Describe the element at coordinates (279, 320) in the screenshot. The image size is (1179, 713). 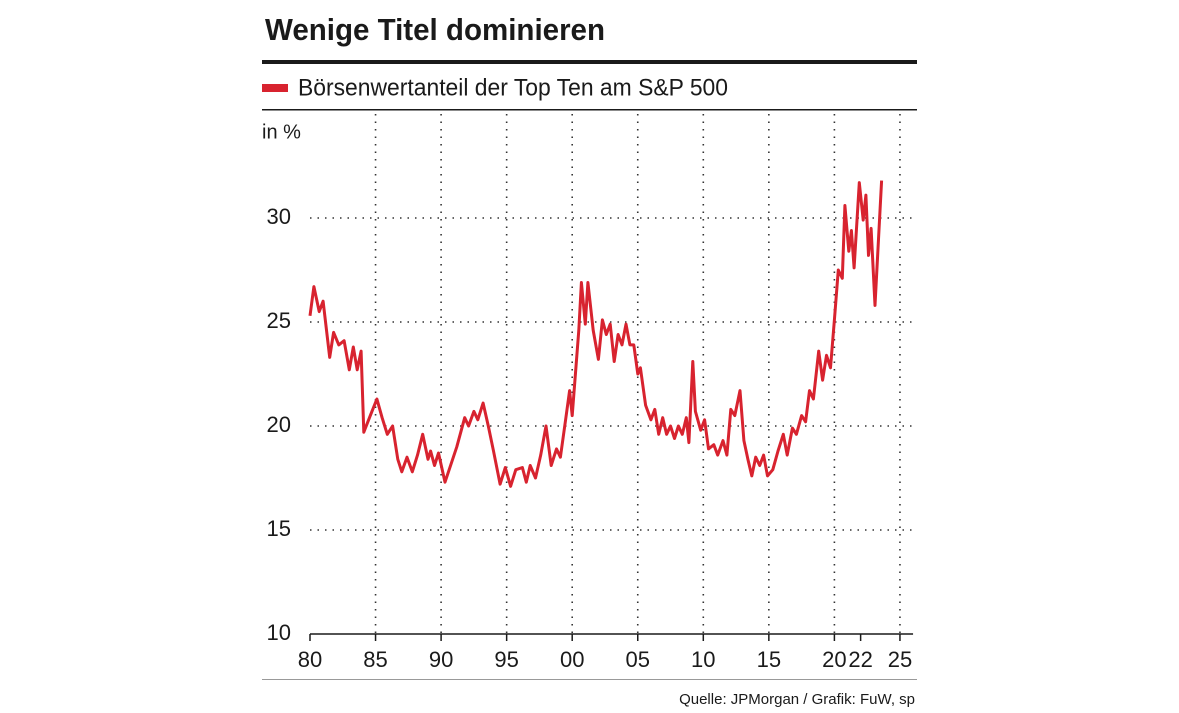
I see `y-tick-label: 25` at that location.